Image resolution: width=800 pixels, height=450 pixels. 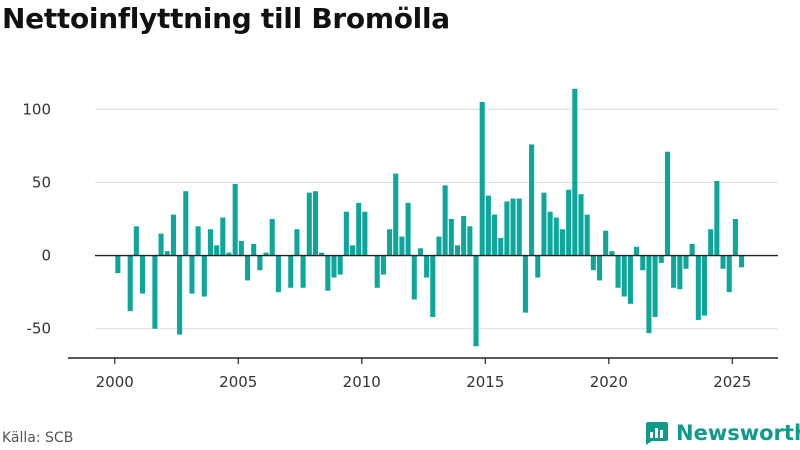 I want to click on source-note: Källa: SCB, so click(x=38, y=438).